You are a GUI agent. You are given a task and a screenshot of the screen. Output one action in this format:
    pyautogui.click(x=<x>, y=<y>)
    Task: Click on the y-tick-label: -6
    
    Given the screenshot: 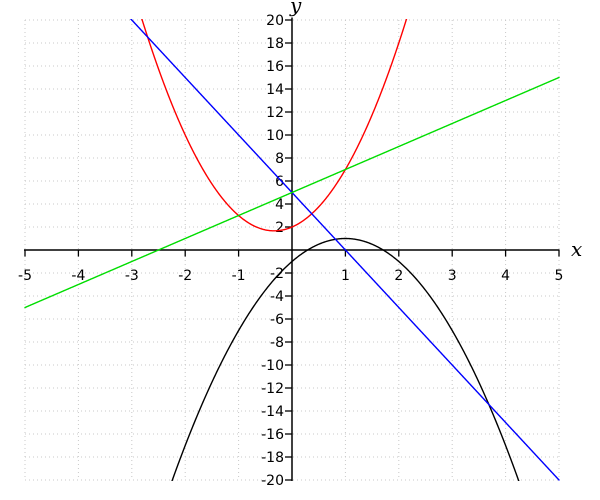 What is the action you would take?
    pyautogui.click(x=277, y=320)
    